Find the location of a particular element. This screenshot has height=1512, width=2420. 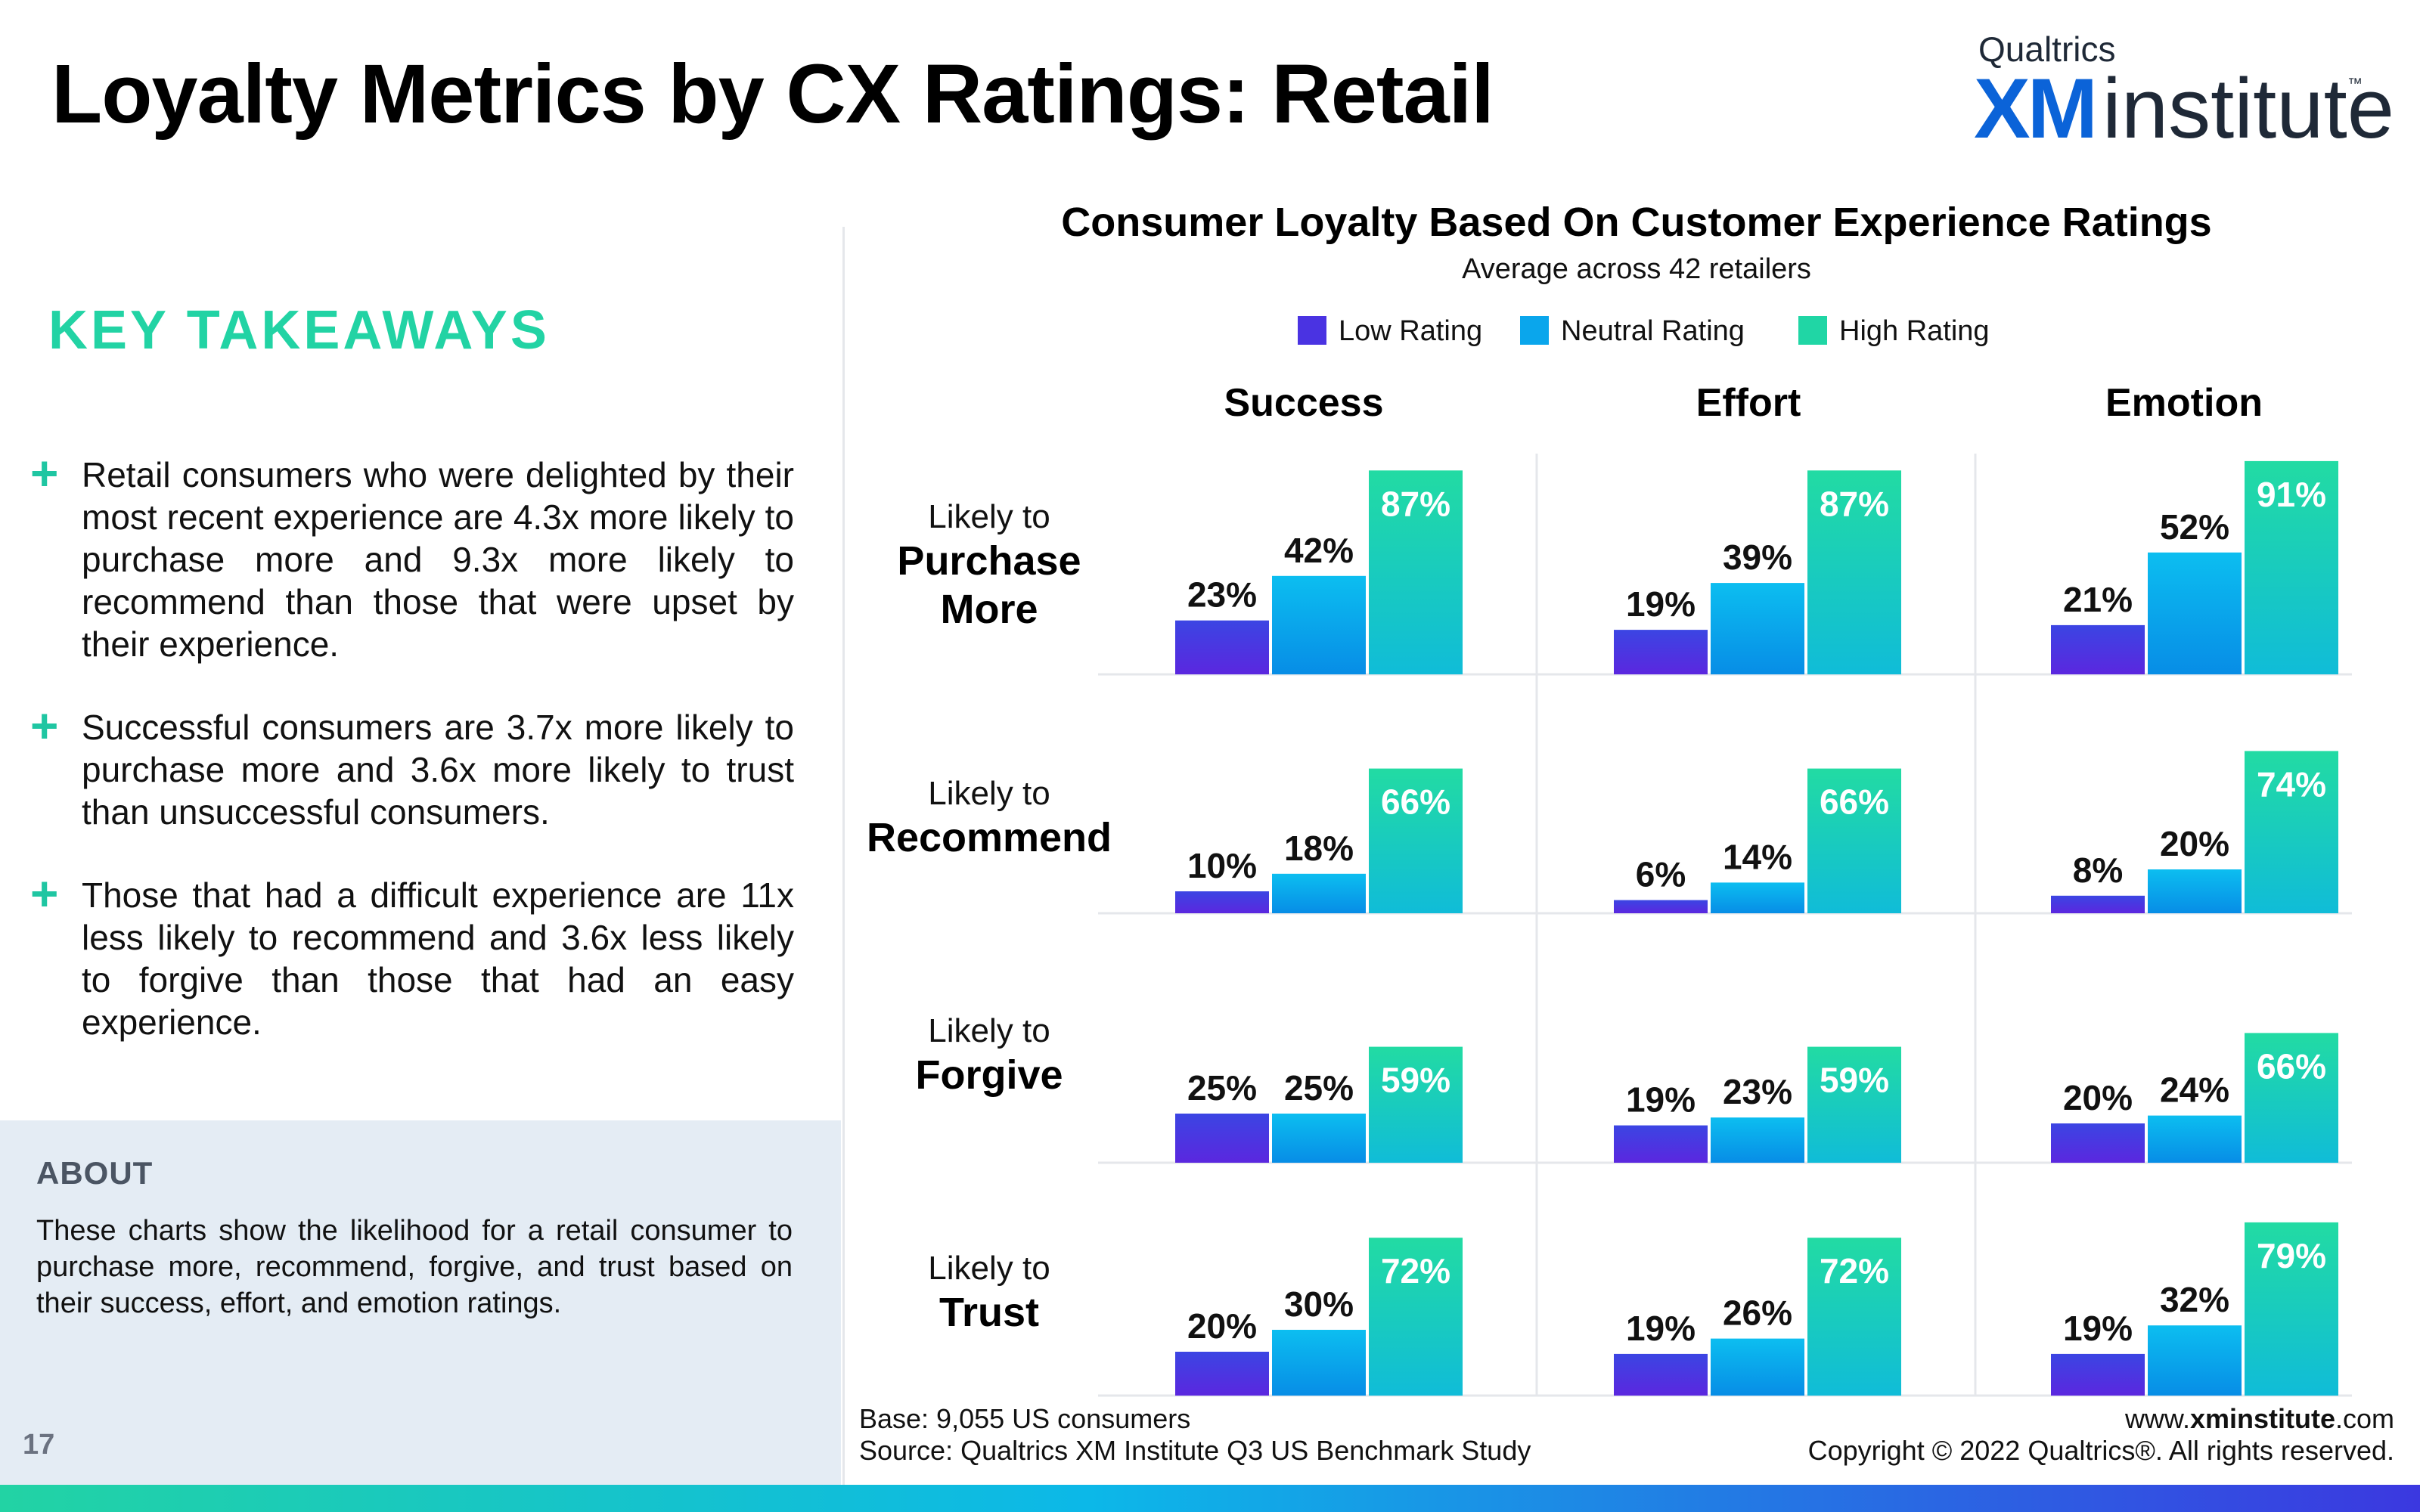

logo-company: Qualtrics is located at coordinates (2047, 49).